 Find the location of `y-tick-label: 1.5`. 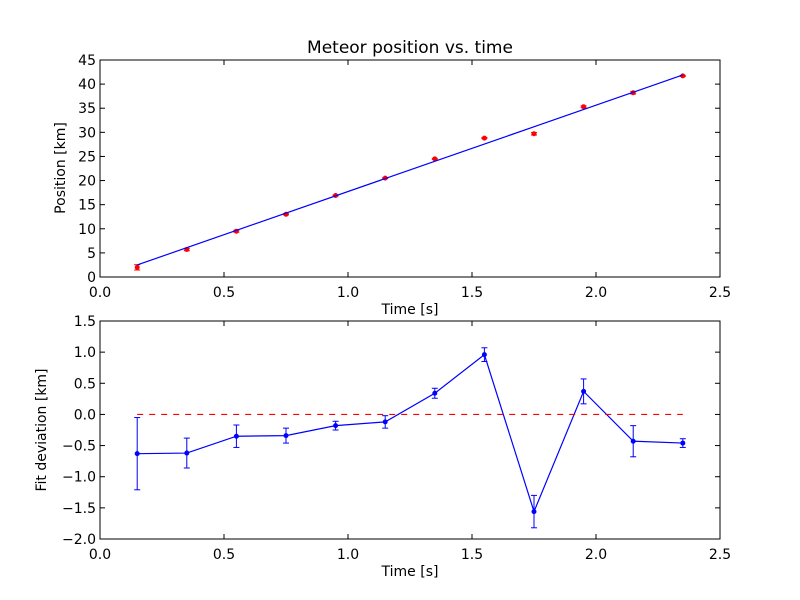

y-tick-label: 1.5 is located at coordinates (85, 322).